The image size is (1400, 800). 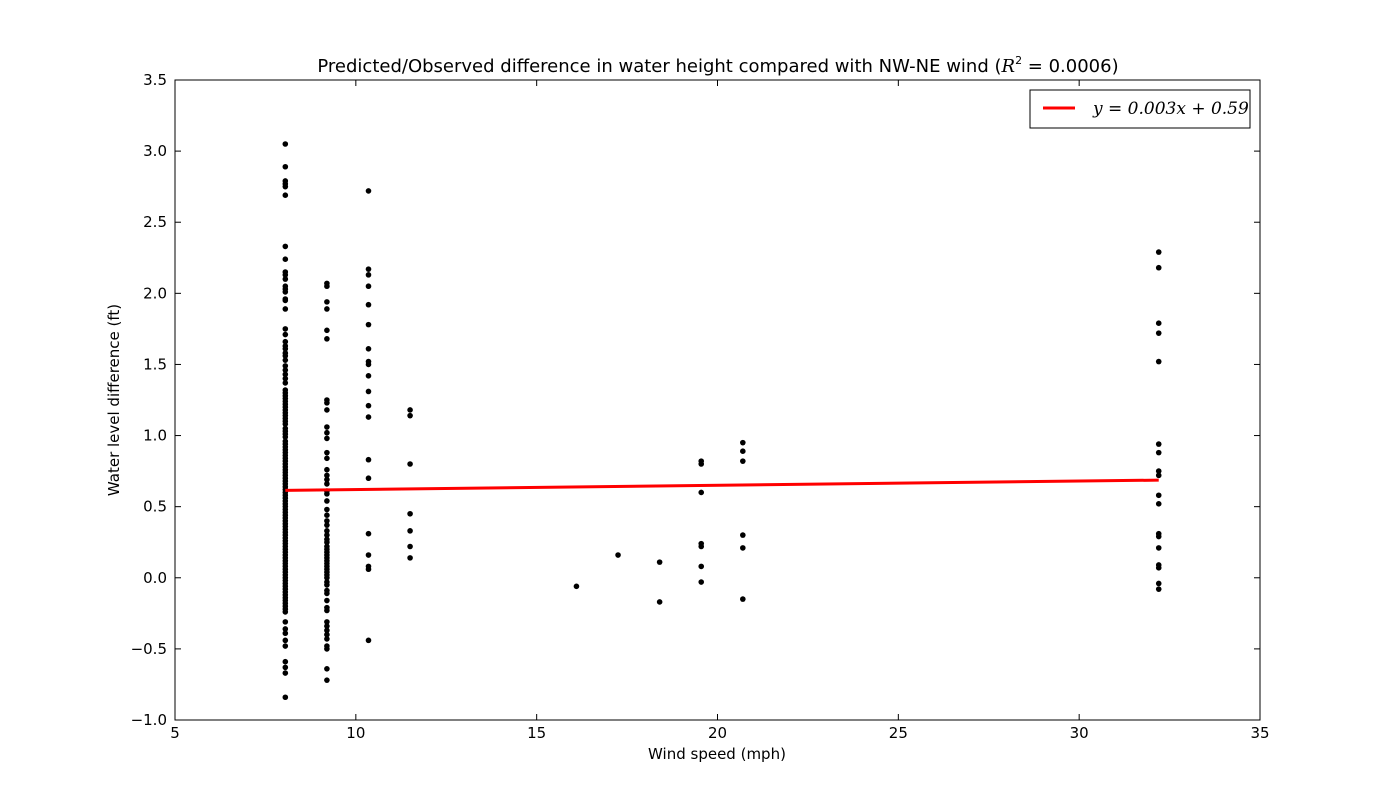 What do you see at coordinates (149, 649) in the screenshot?
I see `y-tick-label: −0.5` at bounding box center [149, 649].